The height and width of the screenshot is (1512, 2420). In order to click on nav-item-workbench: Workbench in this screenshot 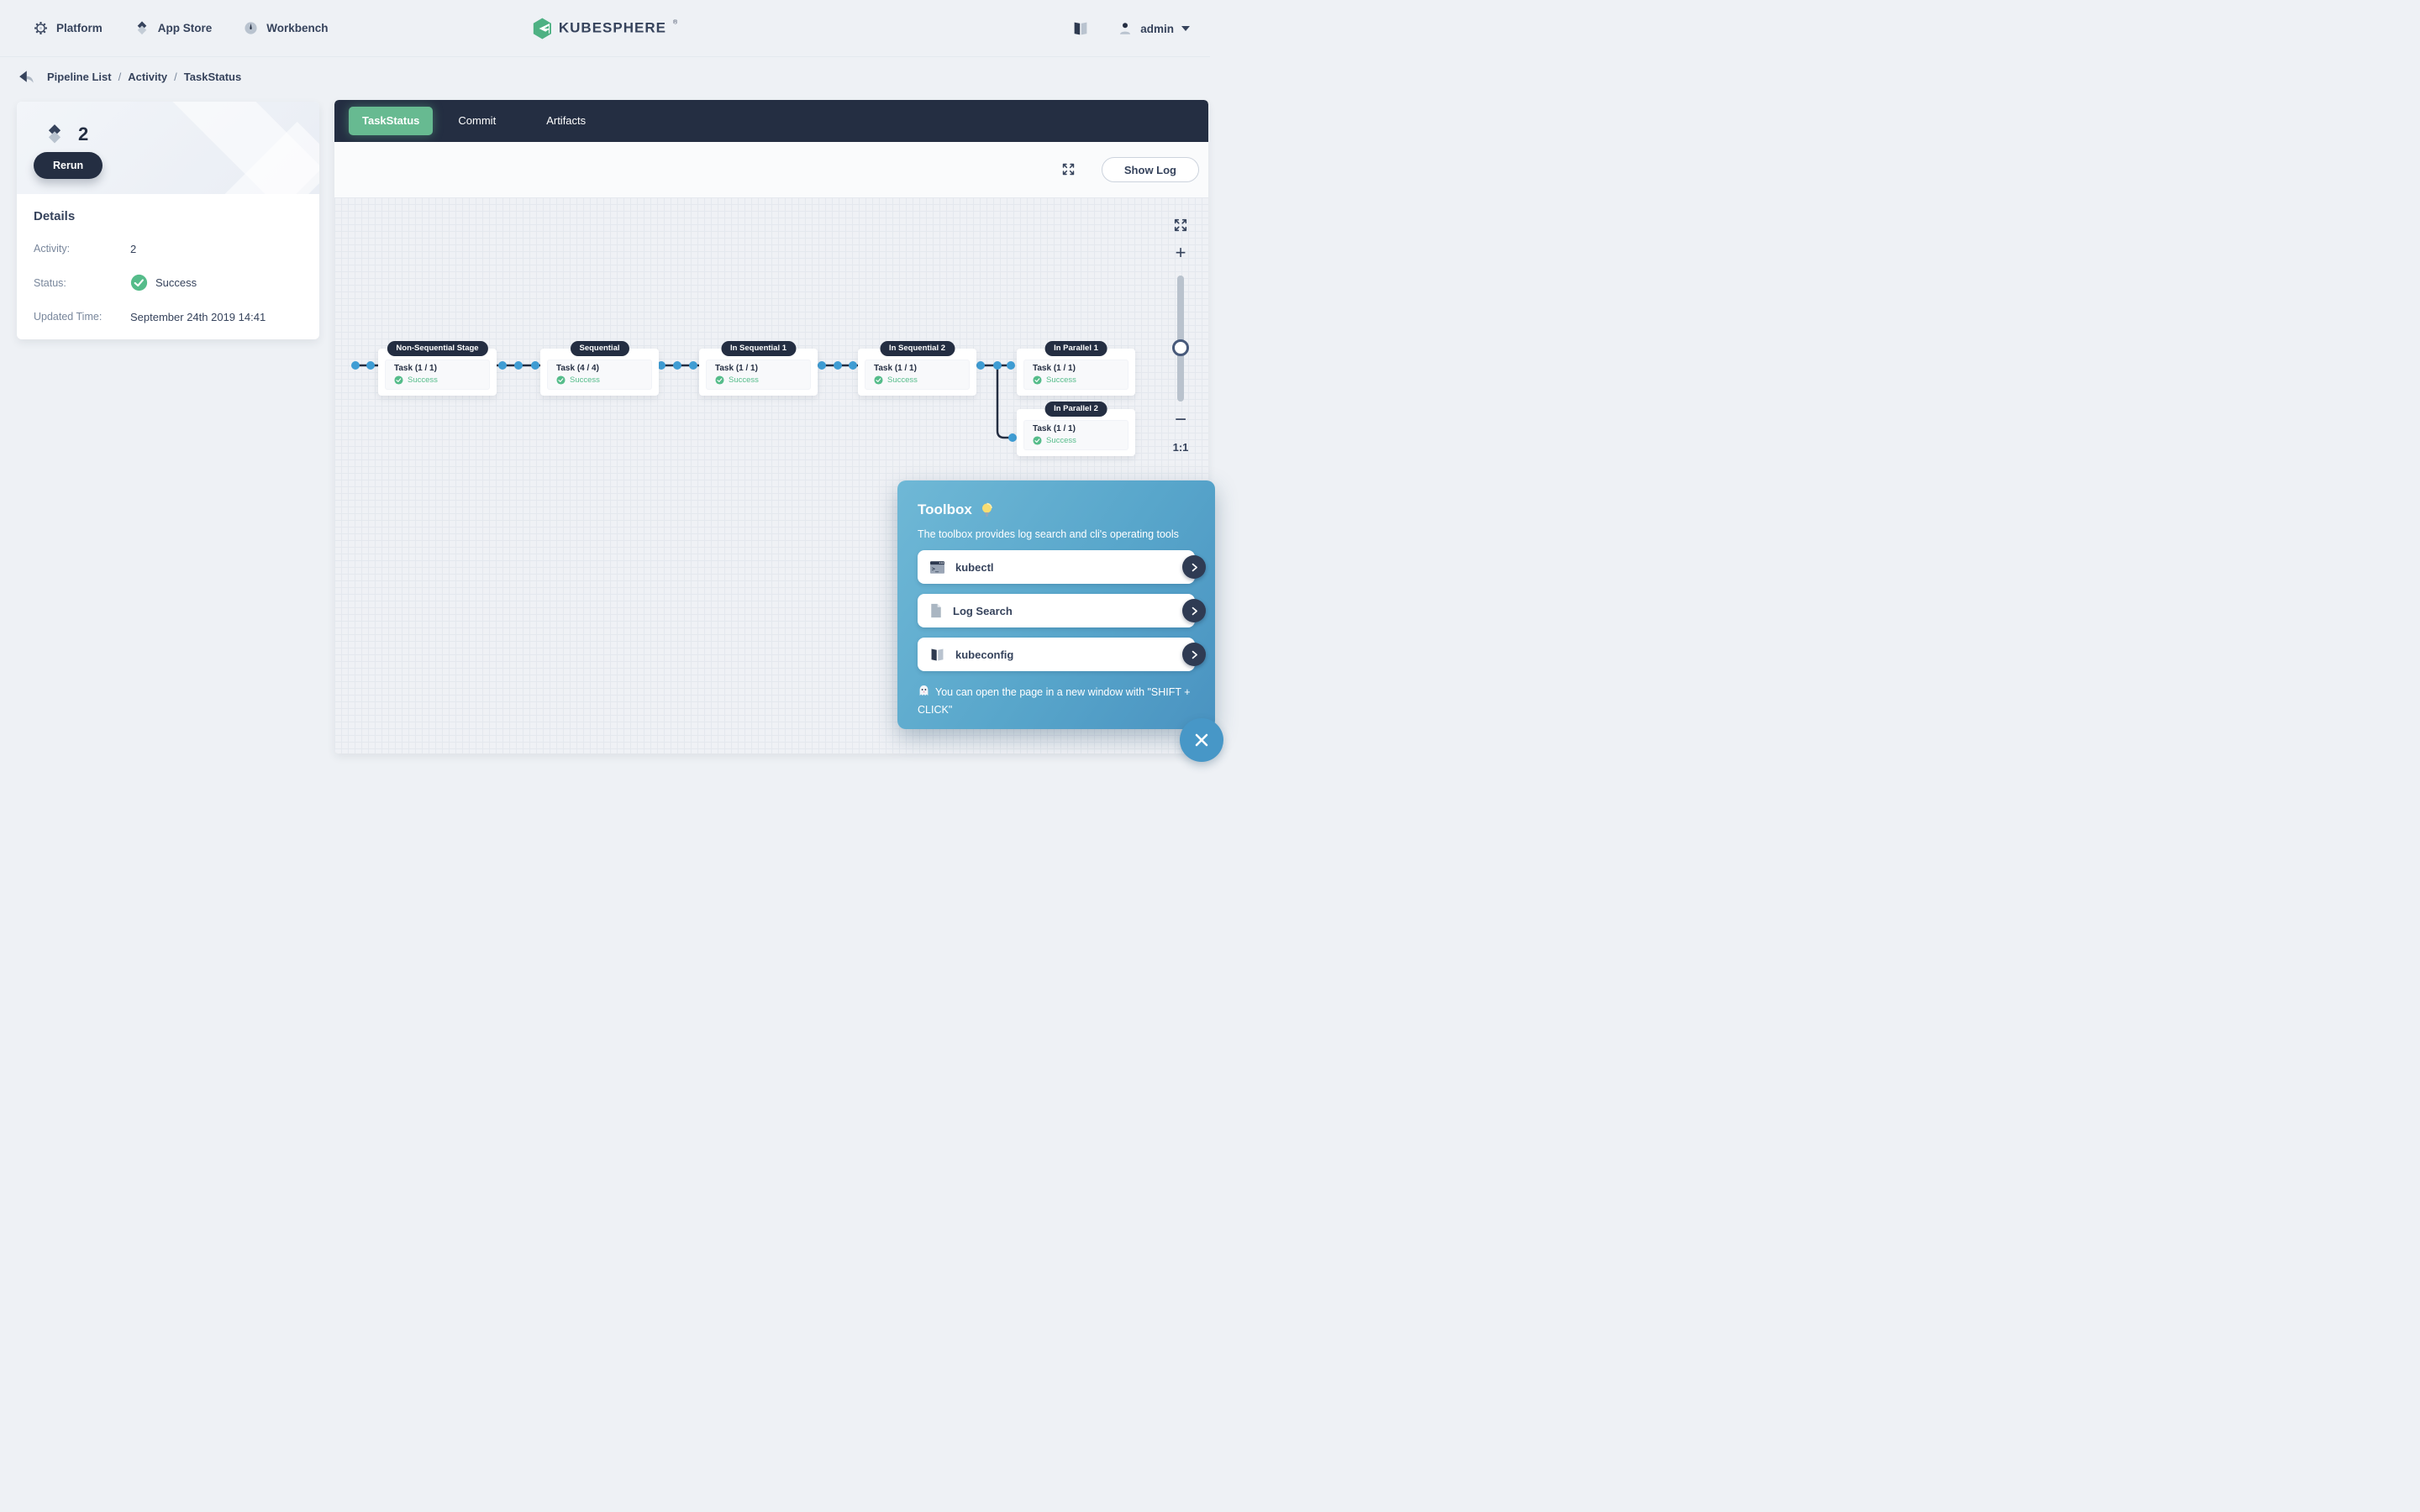, I will do `click(286, 28)`.